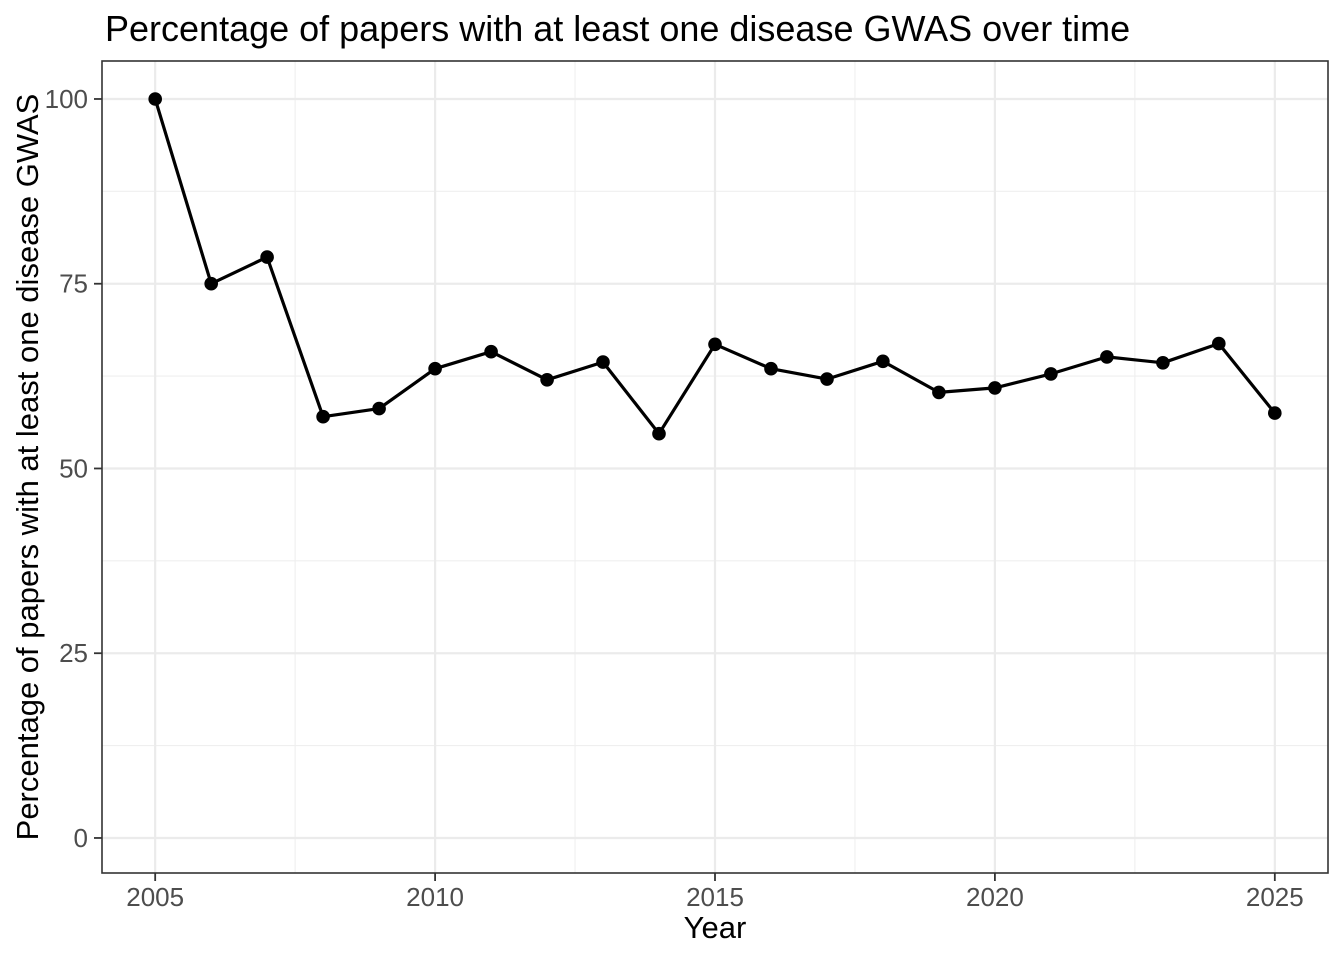 This screenshot has height=960, width=1344. I want to click on x-tick-label: 2010, so click(435, 897).